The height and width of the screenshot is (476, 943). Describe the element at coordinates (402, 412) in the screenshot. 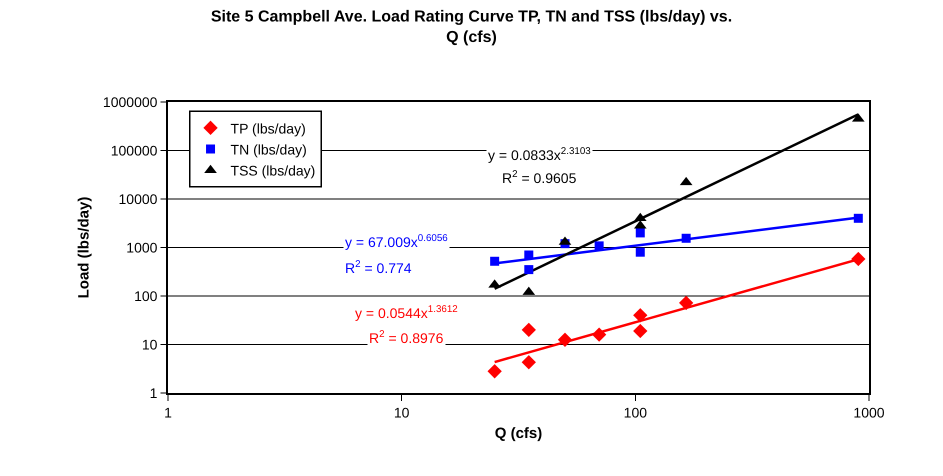

I see `x-tick-label: 10` at that location.